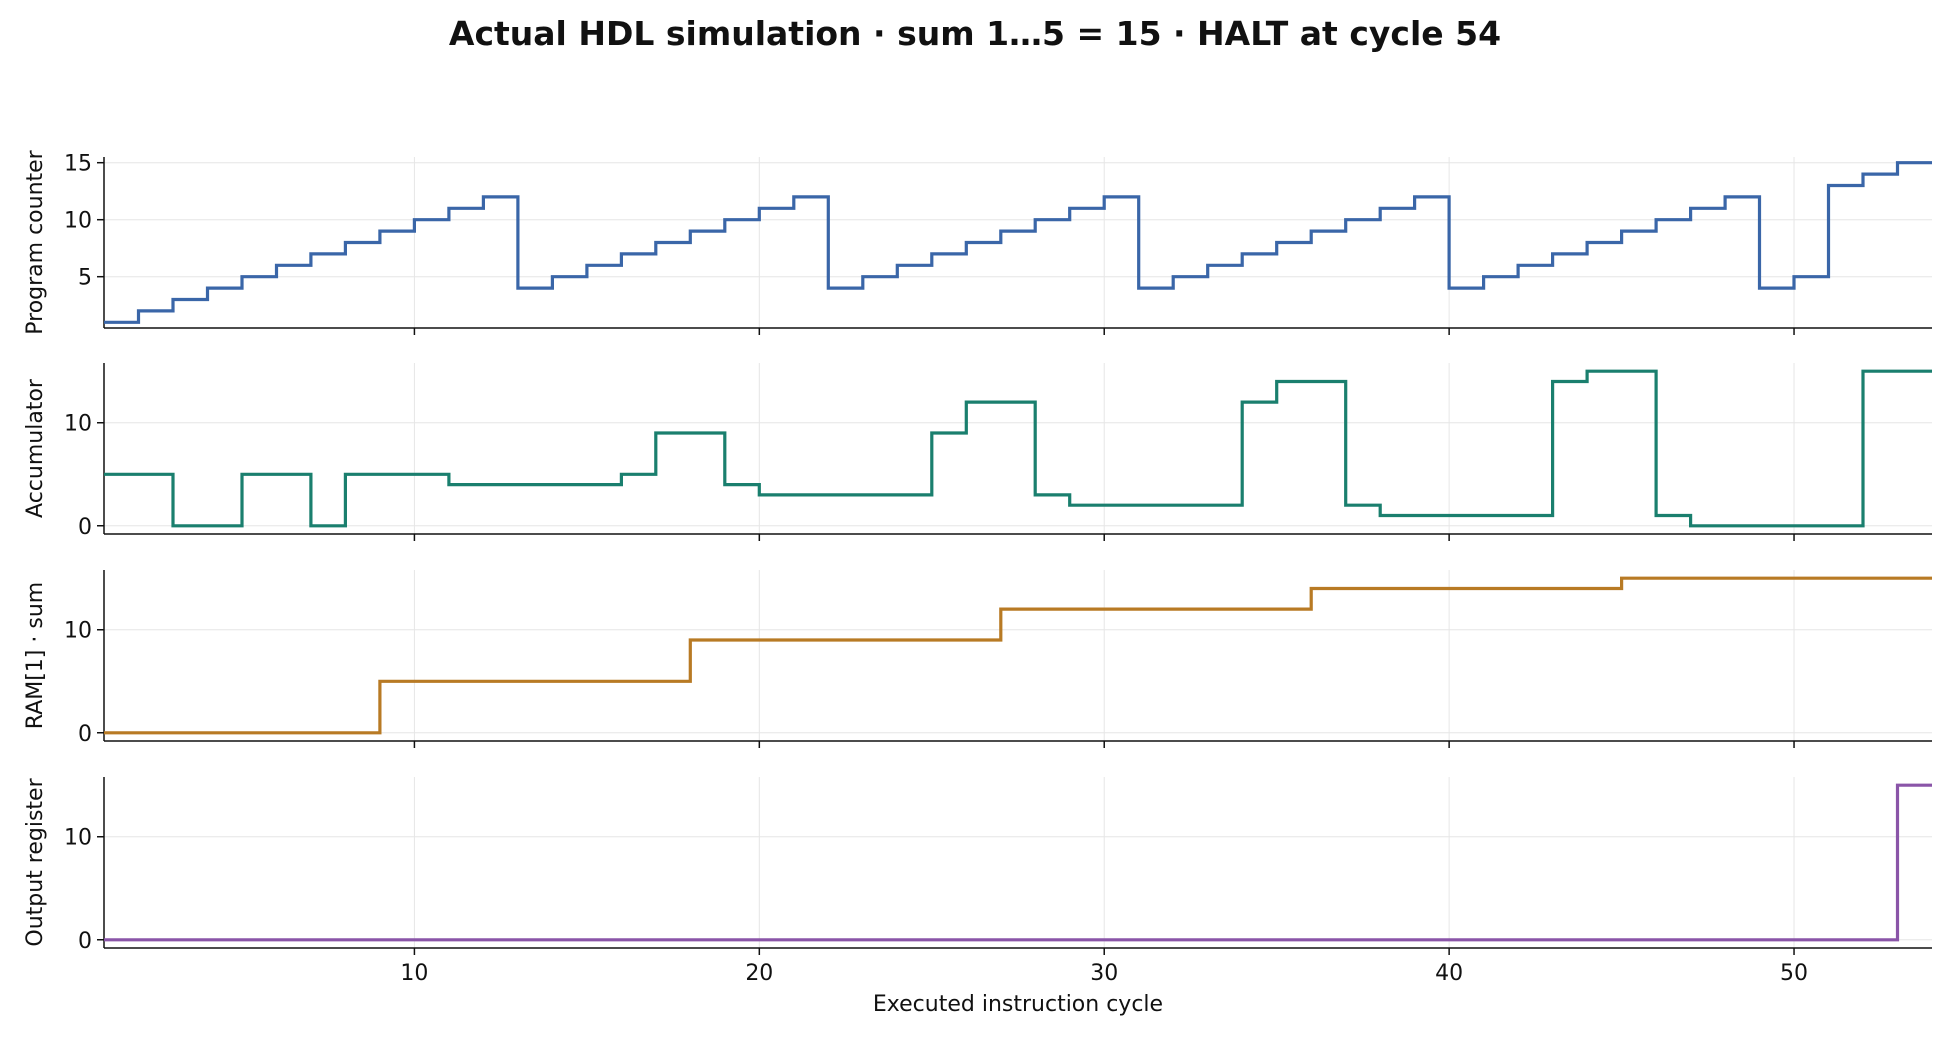 This screenshot has height=1050, width=1950. Describe the element at coordinates (85, 941) in the screenshot. I see `y-tick-label-output-register-0: 0` at that location.